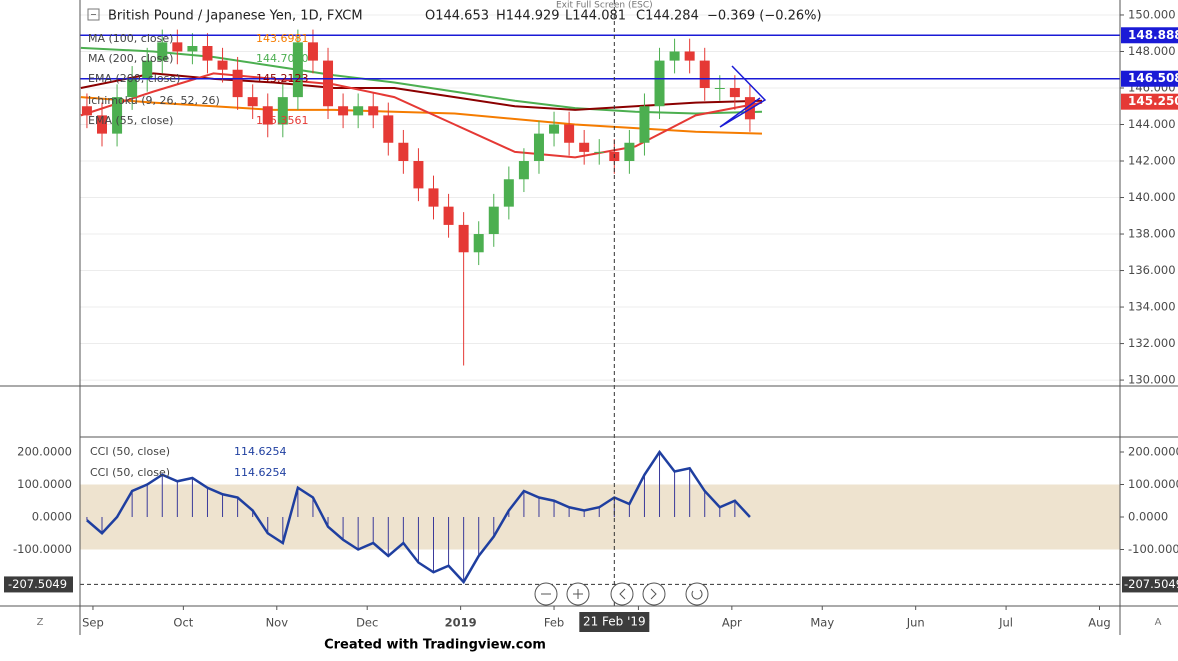 Image resolution: width=1178 pixels, height=661 pixels. What do you see at coordinates (154, 100) in the screenshot?
I see `indicator-legend: Ichimoku (9, 26, 52, 26)` at bounding box center [154, 100].